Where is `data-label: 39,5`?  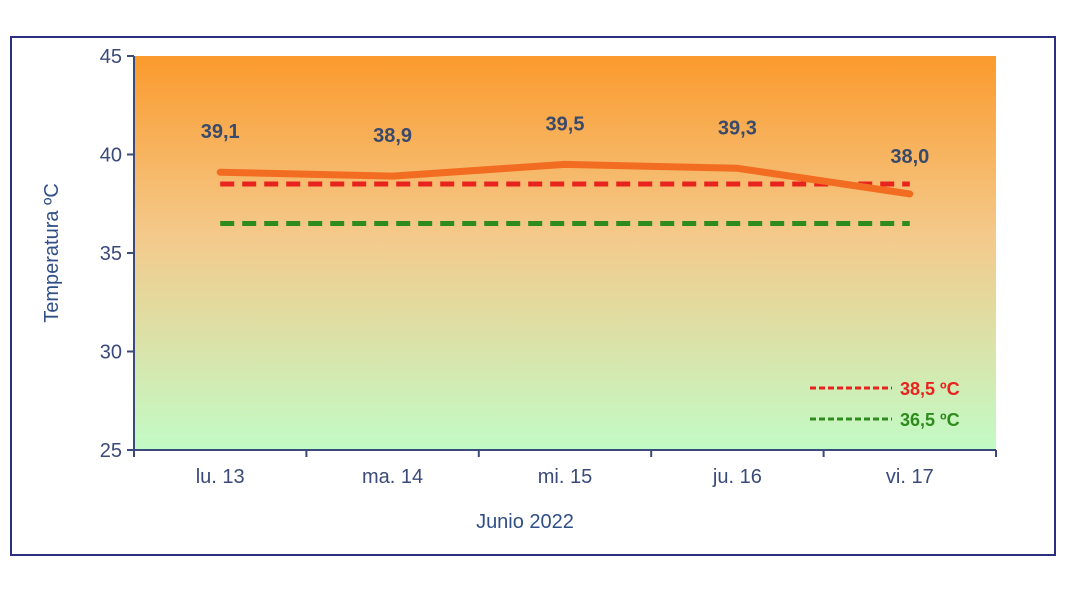 data-label: 39,5 is located at coordinates (565, 124).